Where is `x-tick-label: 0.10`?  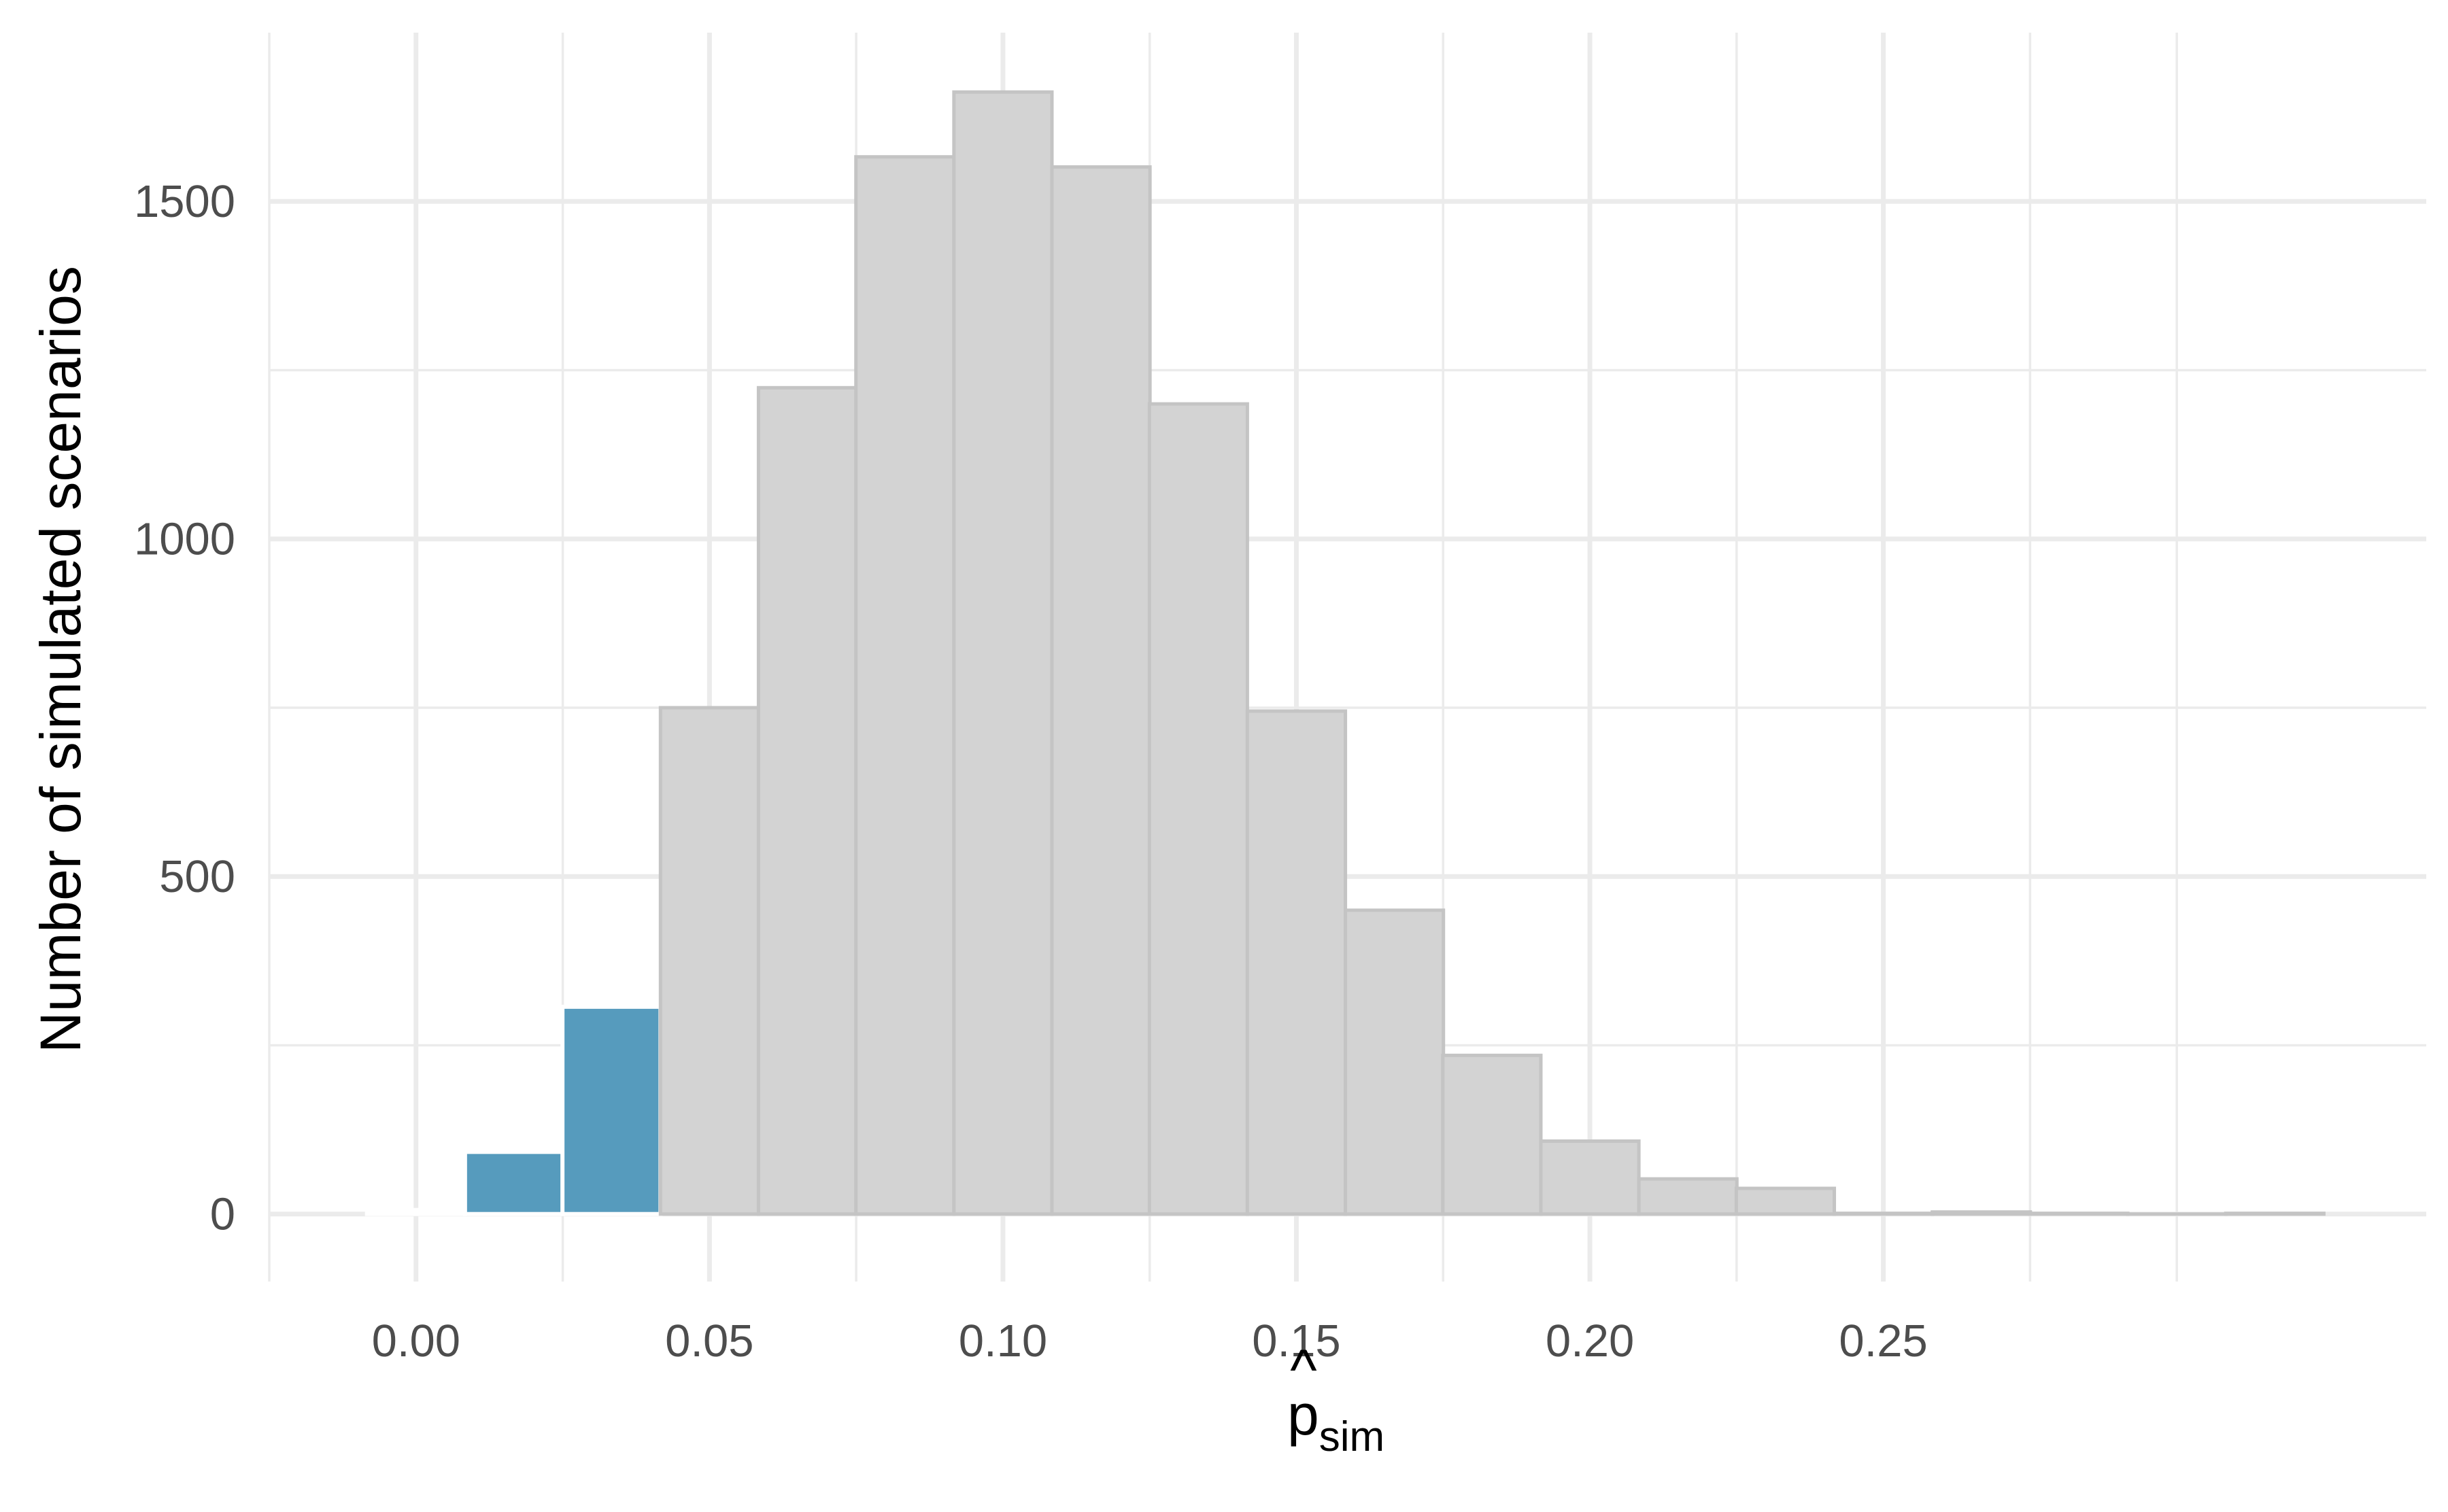
x-tick-label: 0.10 is located at coordinates (1003, 1341).